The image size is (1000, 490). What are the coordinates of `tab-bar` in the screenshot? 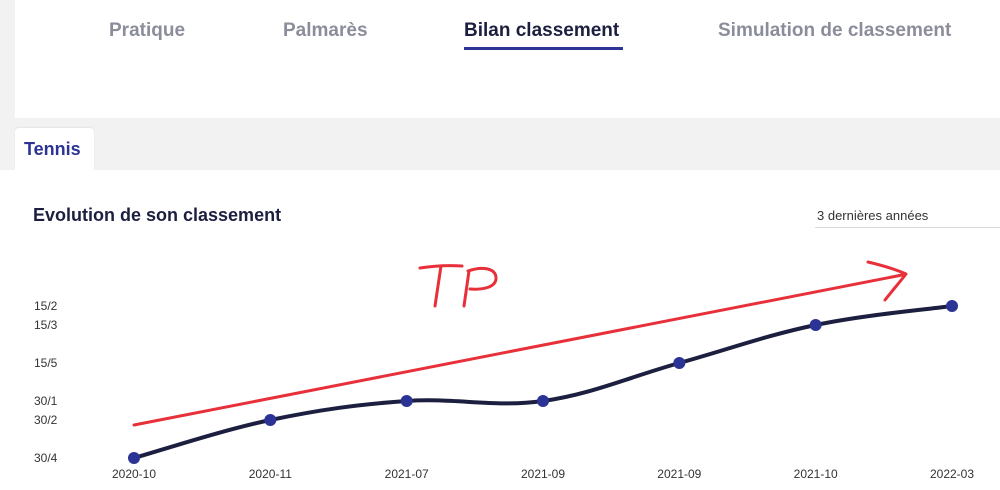 It's located at (500, 144).